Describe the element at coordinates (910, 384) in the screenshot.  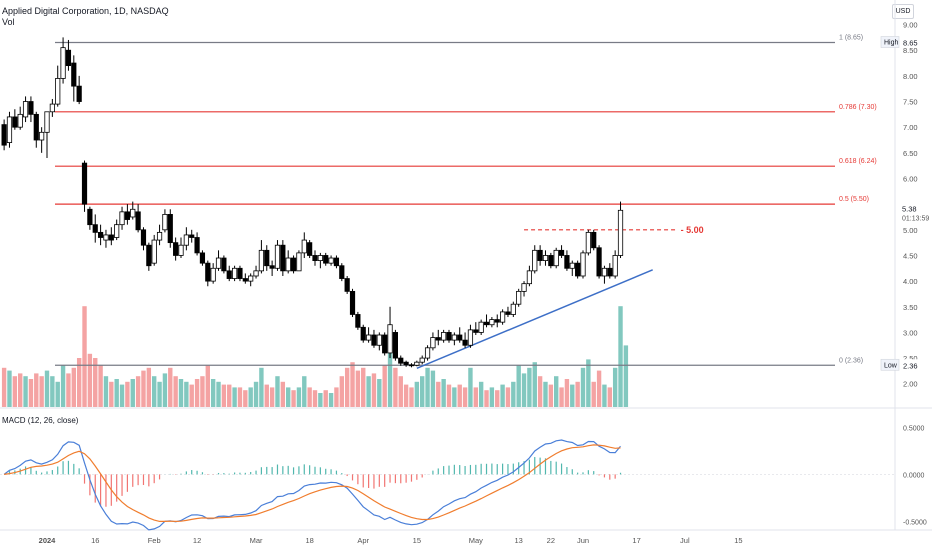
I see `price-tick-label: 2.00` at that location.